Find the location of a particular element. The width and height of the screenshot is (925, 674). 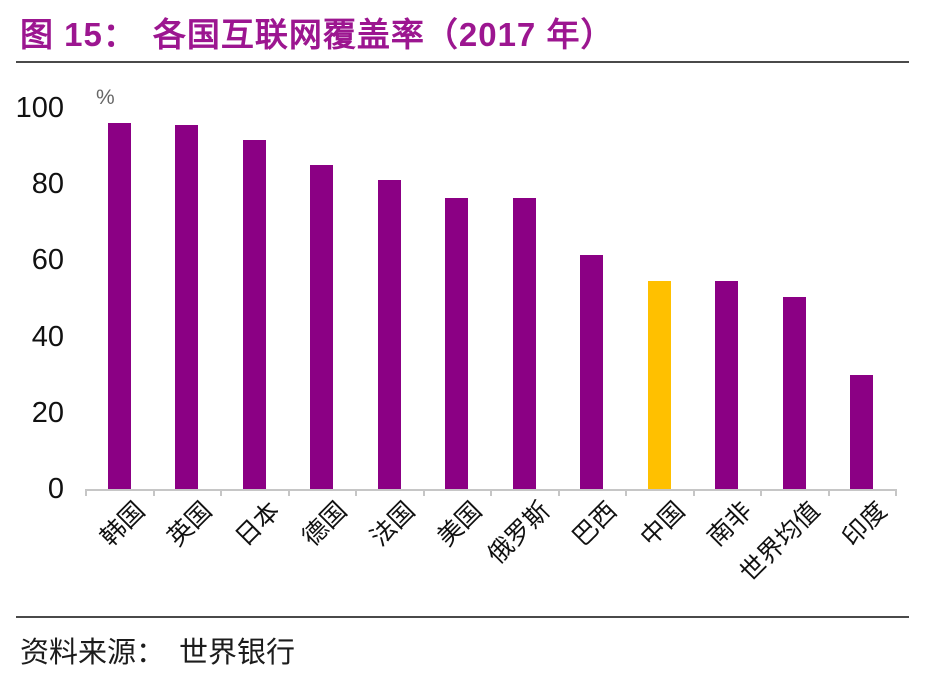

x-axis-label-中国: 中国 is located at coordinates (663, 524).